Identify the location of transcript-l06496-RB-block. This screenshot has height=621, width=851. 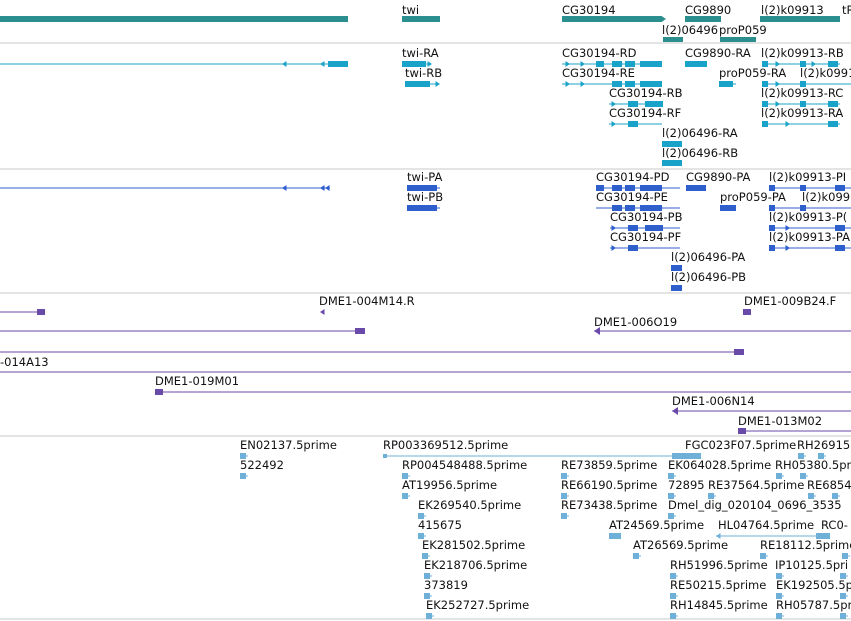
(672, 163).